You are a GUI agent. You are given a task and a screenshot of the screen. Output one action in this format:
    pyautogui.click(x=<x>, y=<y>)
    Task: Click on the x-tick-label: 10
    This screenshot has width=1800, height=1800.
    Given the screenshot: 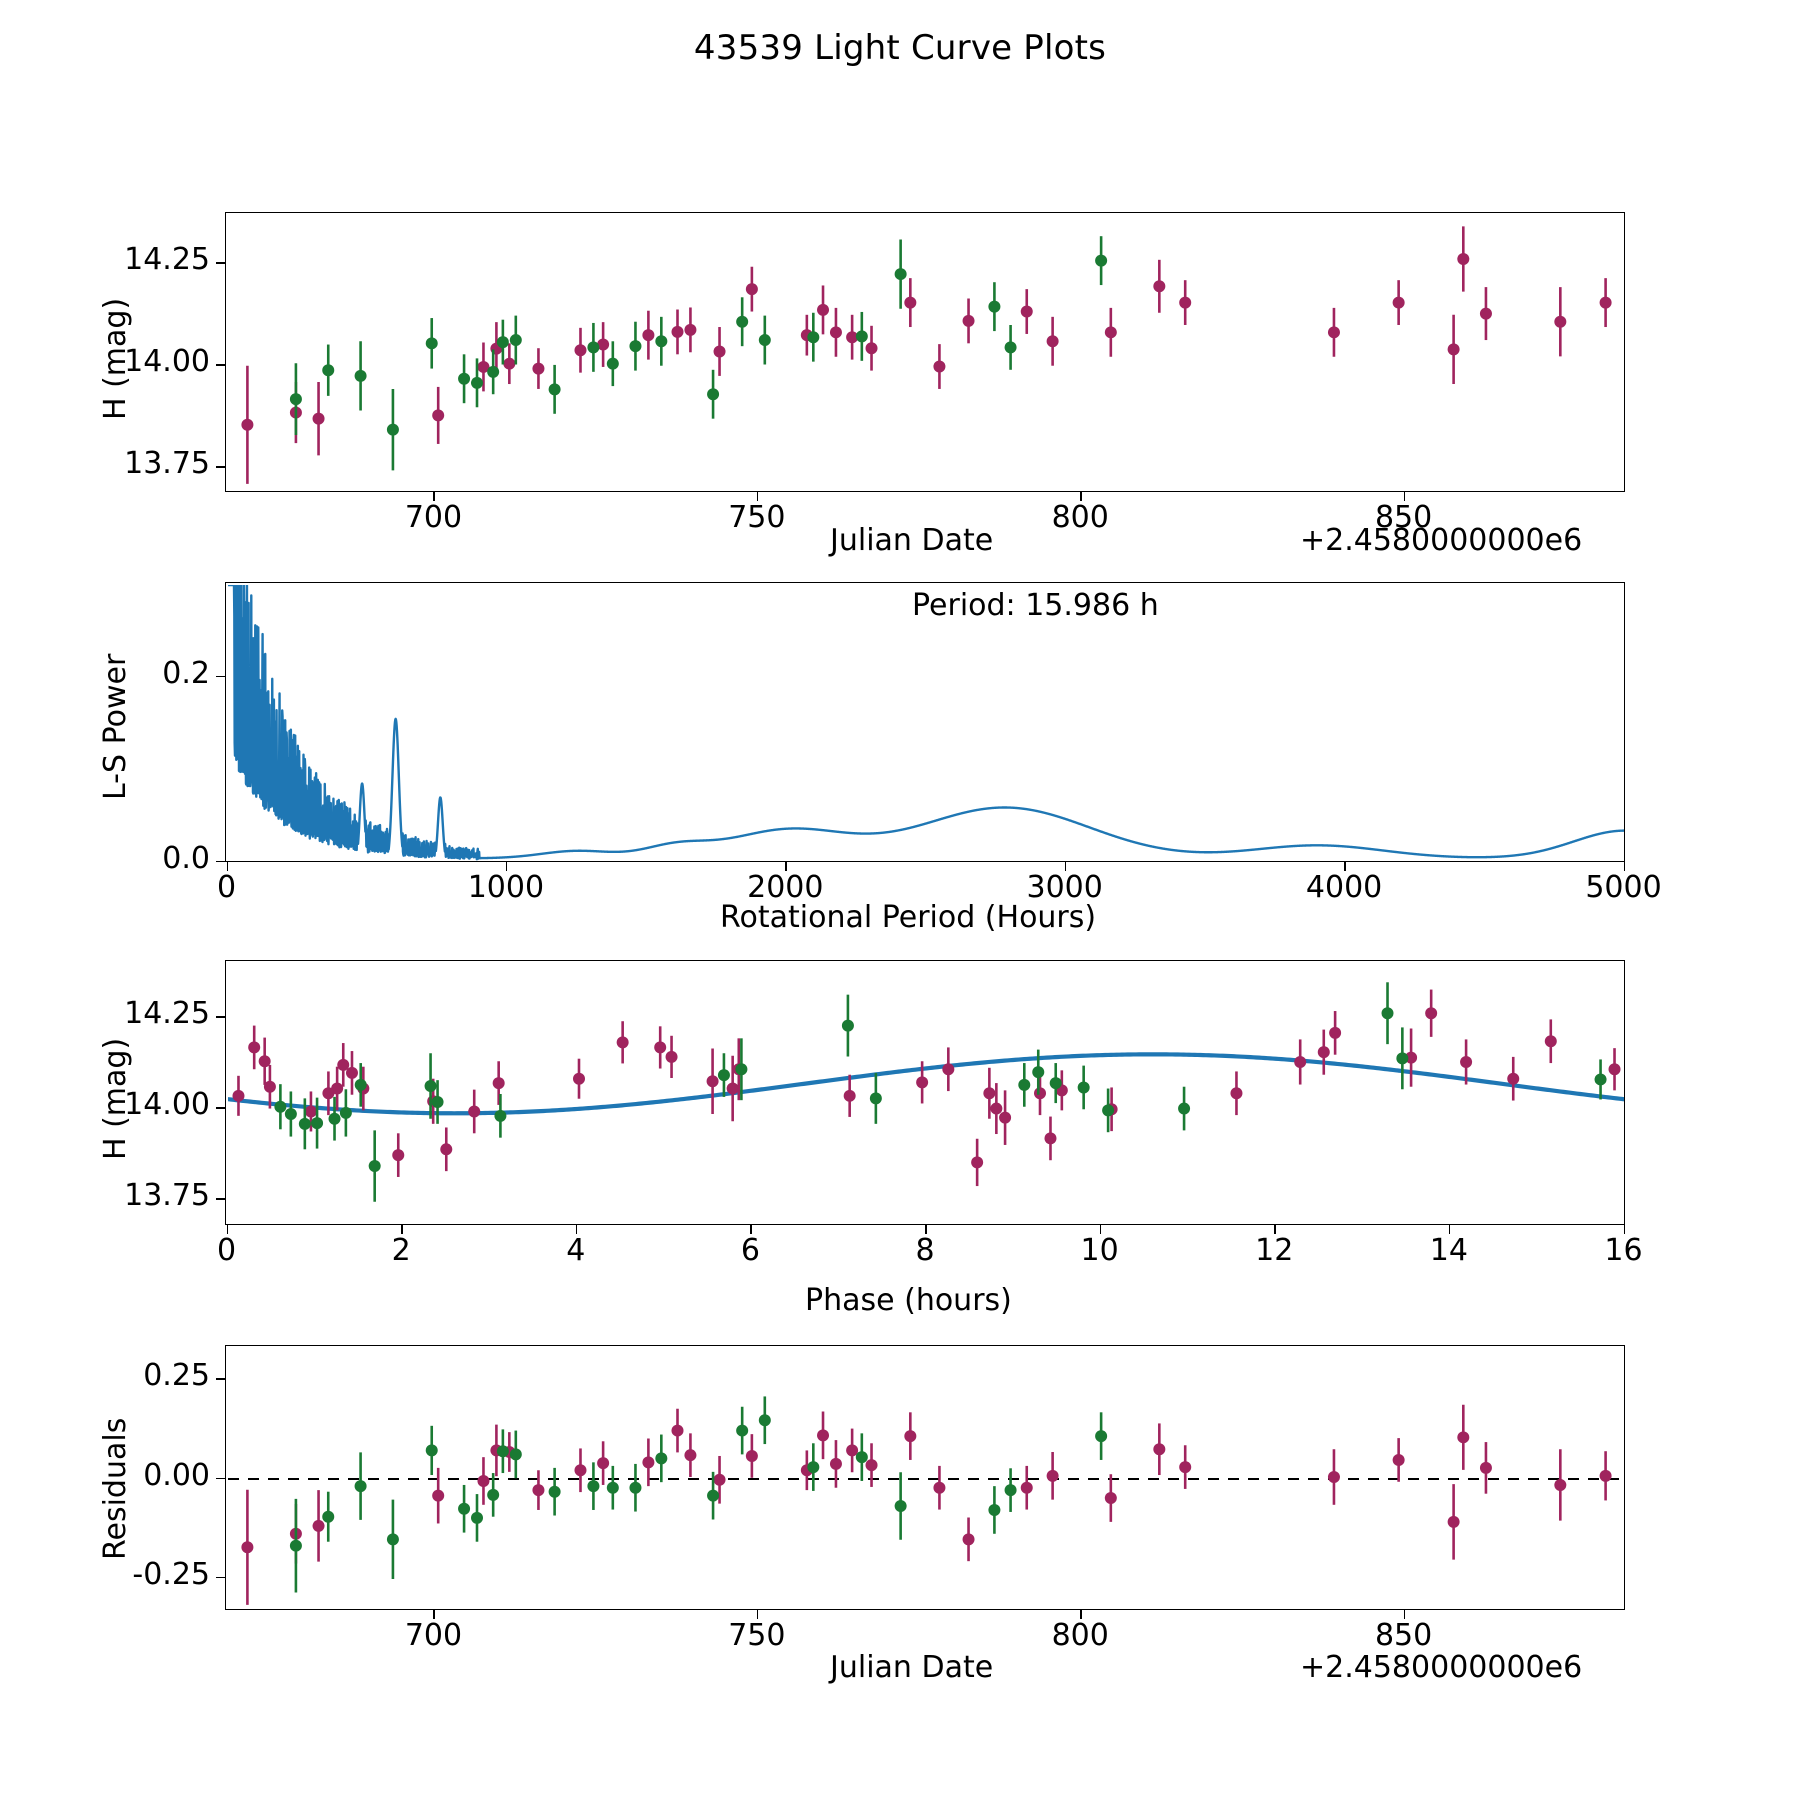 What is the action you would take?
    pyautogui.click(x=1099, y=1250)
    